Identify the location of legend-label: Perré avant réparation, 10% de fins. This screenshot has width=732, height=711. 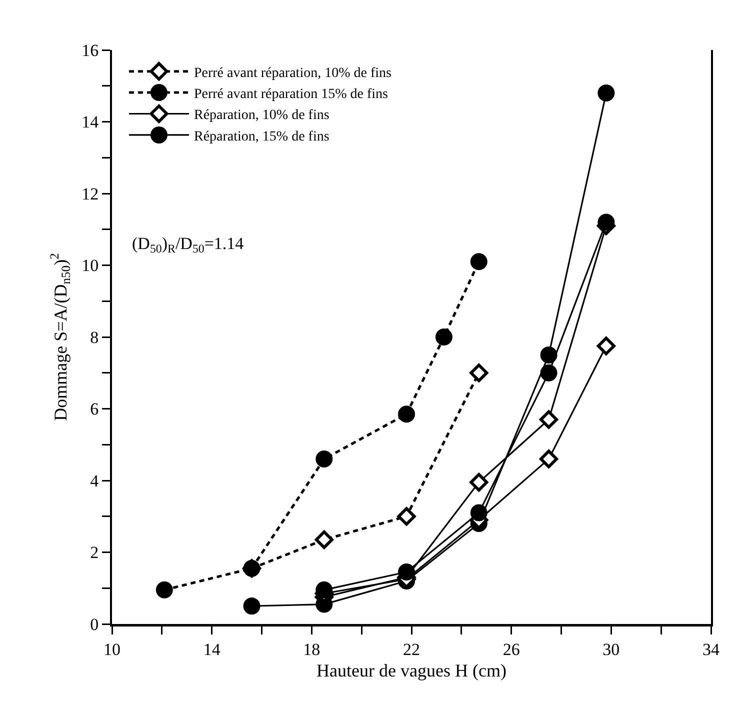
(293, 73).